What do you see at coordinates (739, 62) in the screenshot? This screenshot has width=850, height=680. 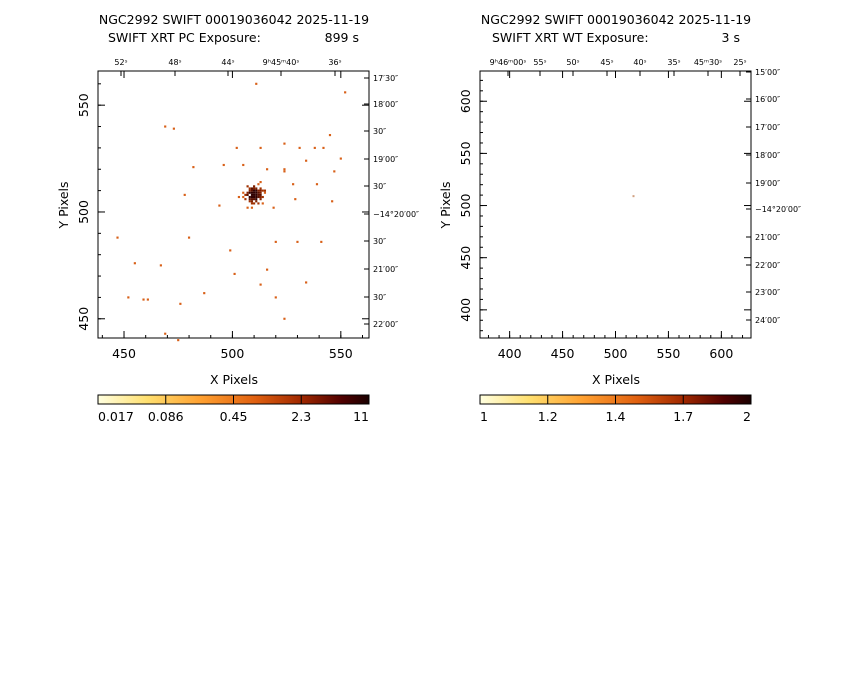 I see `ra-tick-label: 25ˢ` at bounding box center [739, 62].